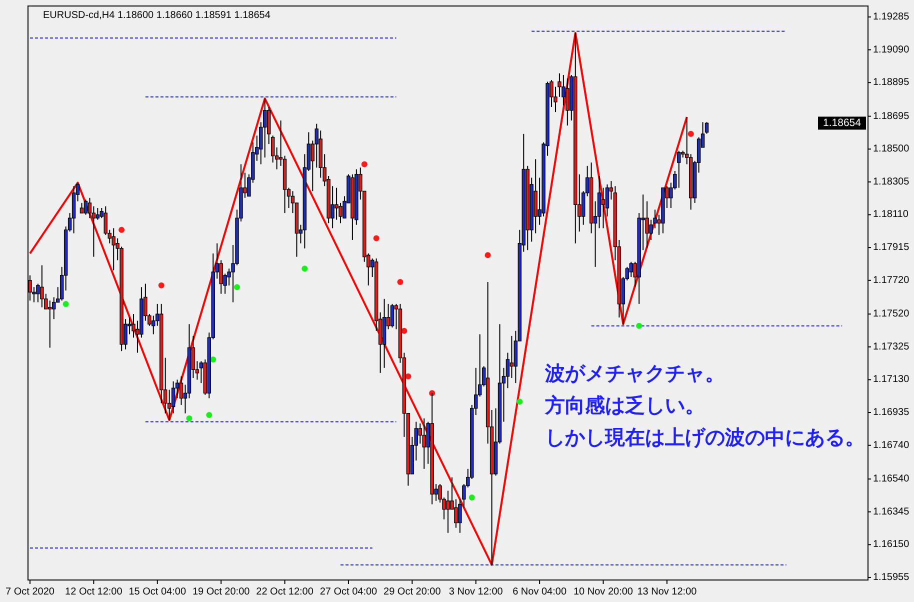 The height and width of the screenshot is (602, 914). Describe the element at coordinates (349, 592) in the screenshot. I see `x-tick-label: 27 Oct 04:00` at that location.